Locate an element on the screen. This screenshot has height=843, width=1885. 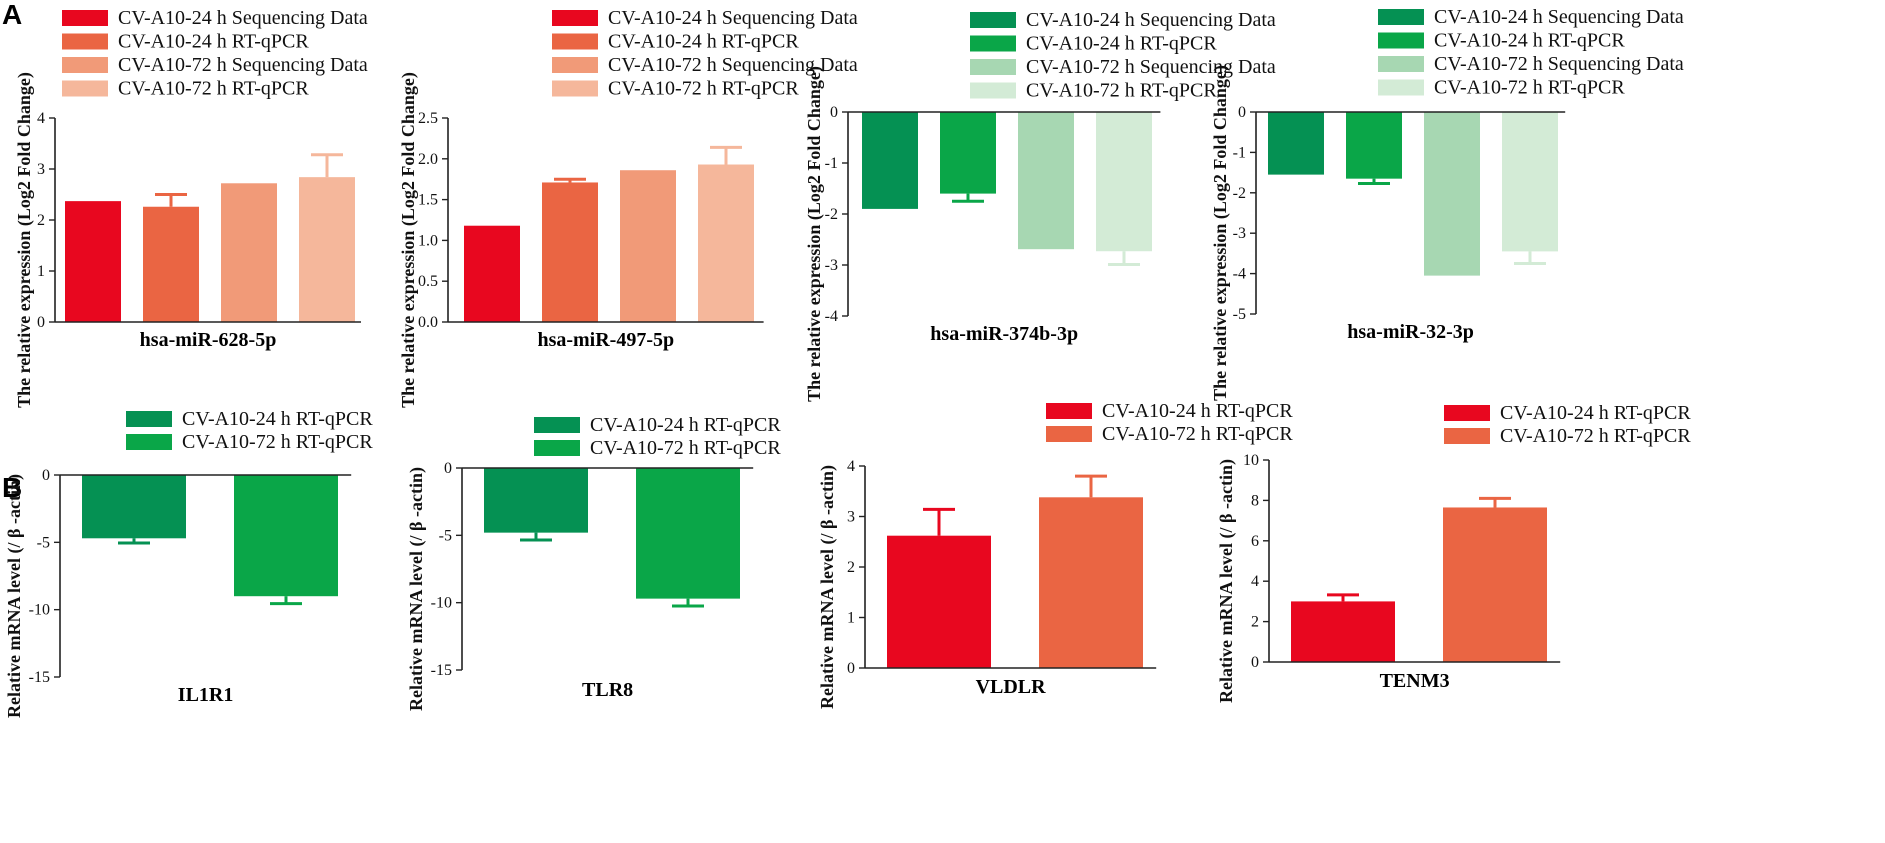
chart-title: hsa-miR-32-3p is located at coordinates (1410, 332).